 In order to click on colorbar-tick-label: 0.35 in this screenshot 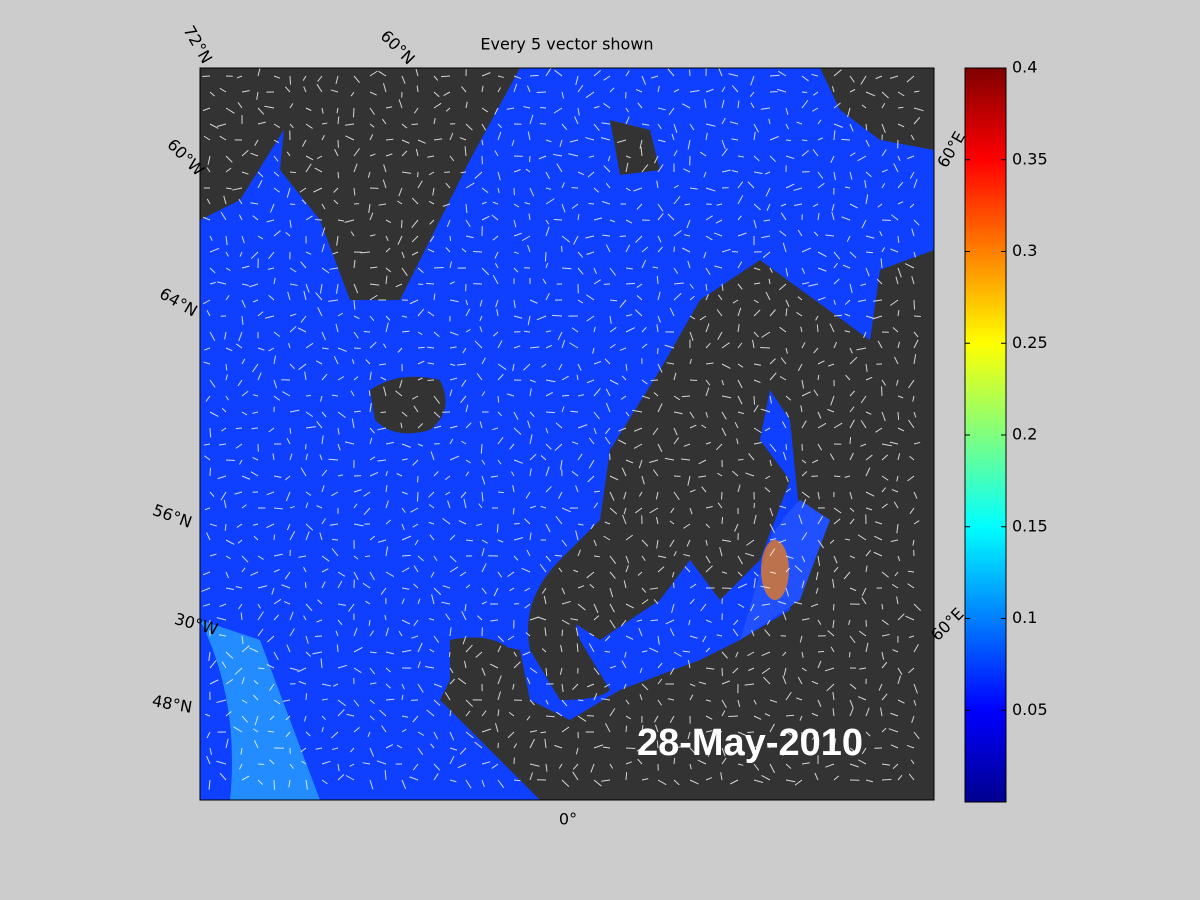, I will do `click(1030, 158)`.